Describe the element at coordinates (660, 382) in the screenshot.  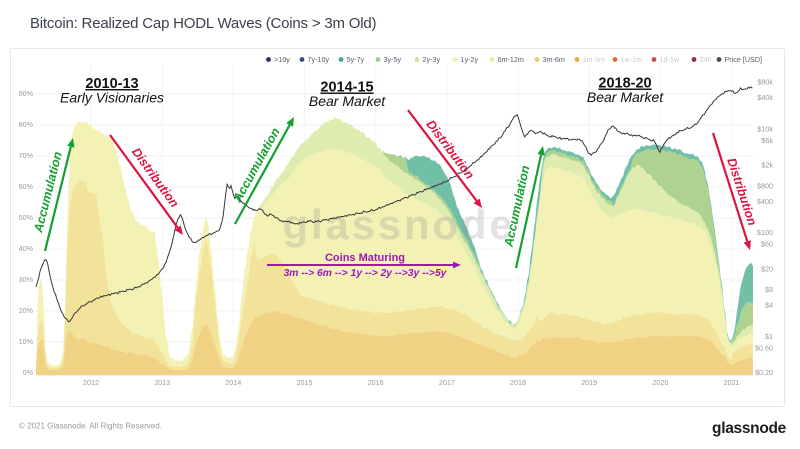
I see `svg-text: 2020` at that location.